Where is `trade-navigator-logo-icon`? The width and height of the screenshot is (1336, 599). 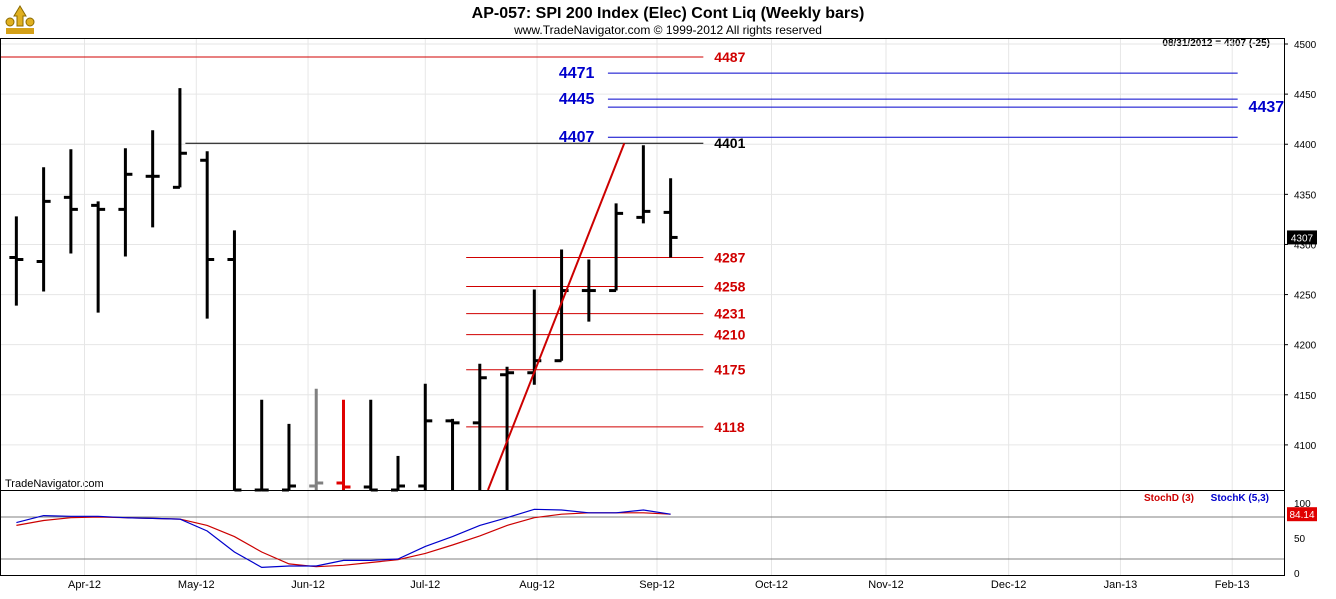 trade-navigator-logo-icon is located at coordinates (20, 19).